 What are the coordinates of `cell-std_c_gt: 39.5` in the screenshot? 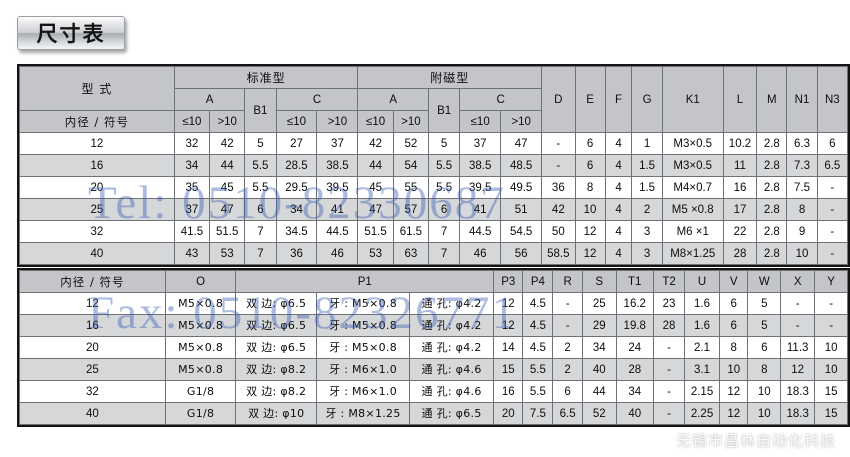 It's located at (337, 187).